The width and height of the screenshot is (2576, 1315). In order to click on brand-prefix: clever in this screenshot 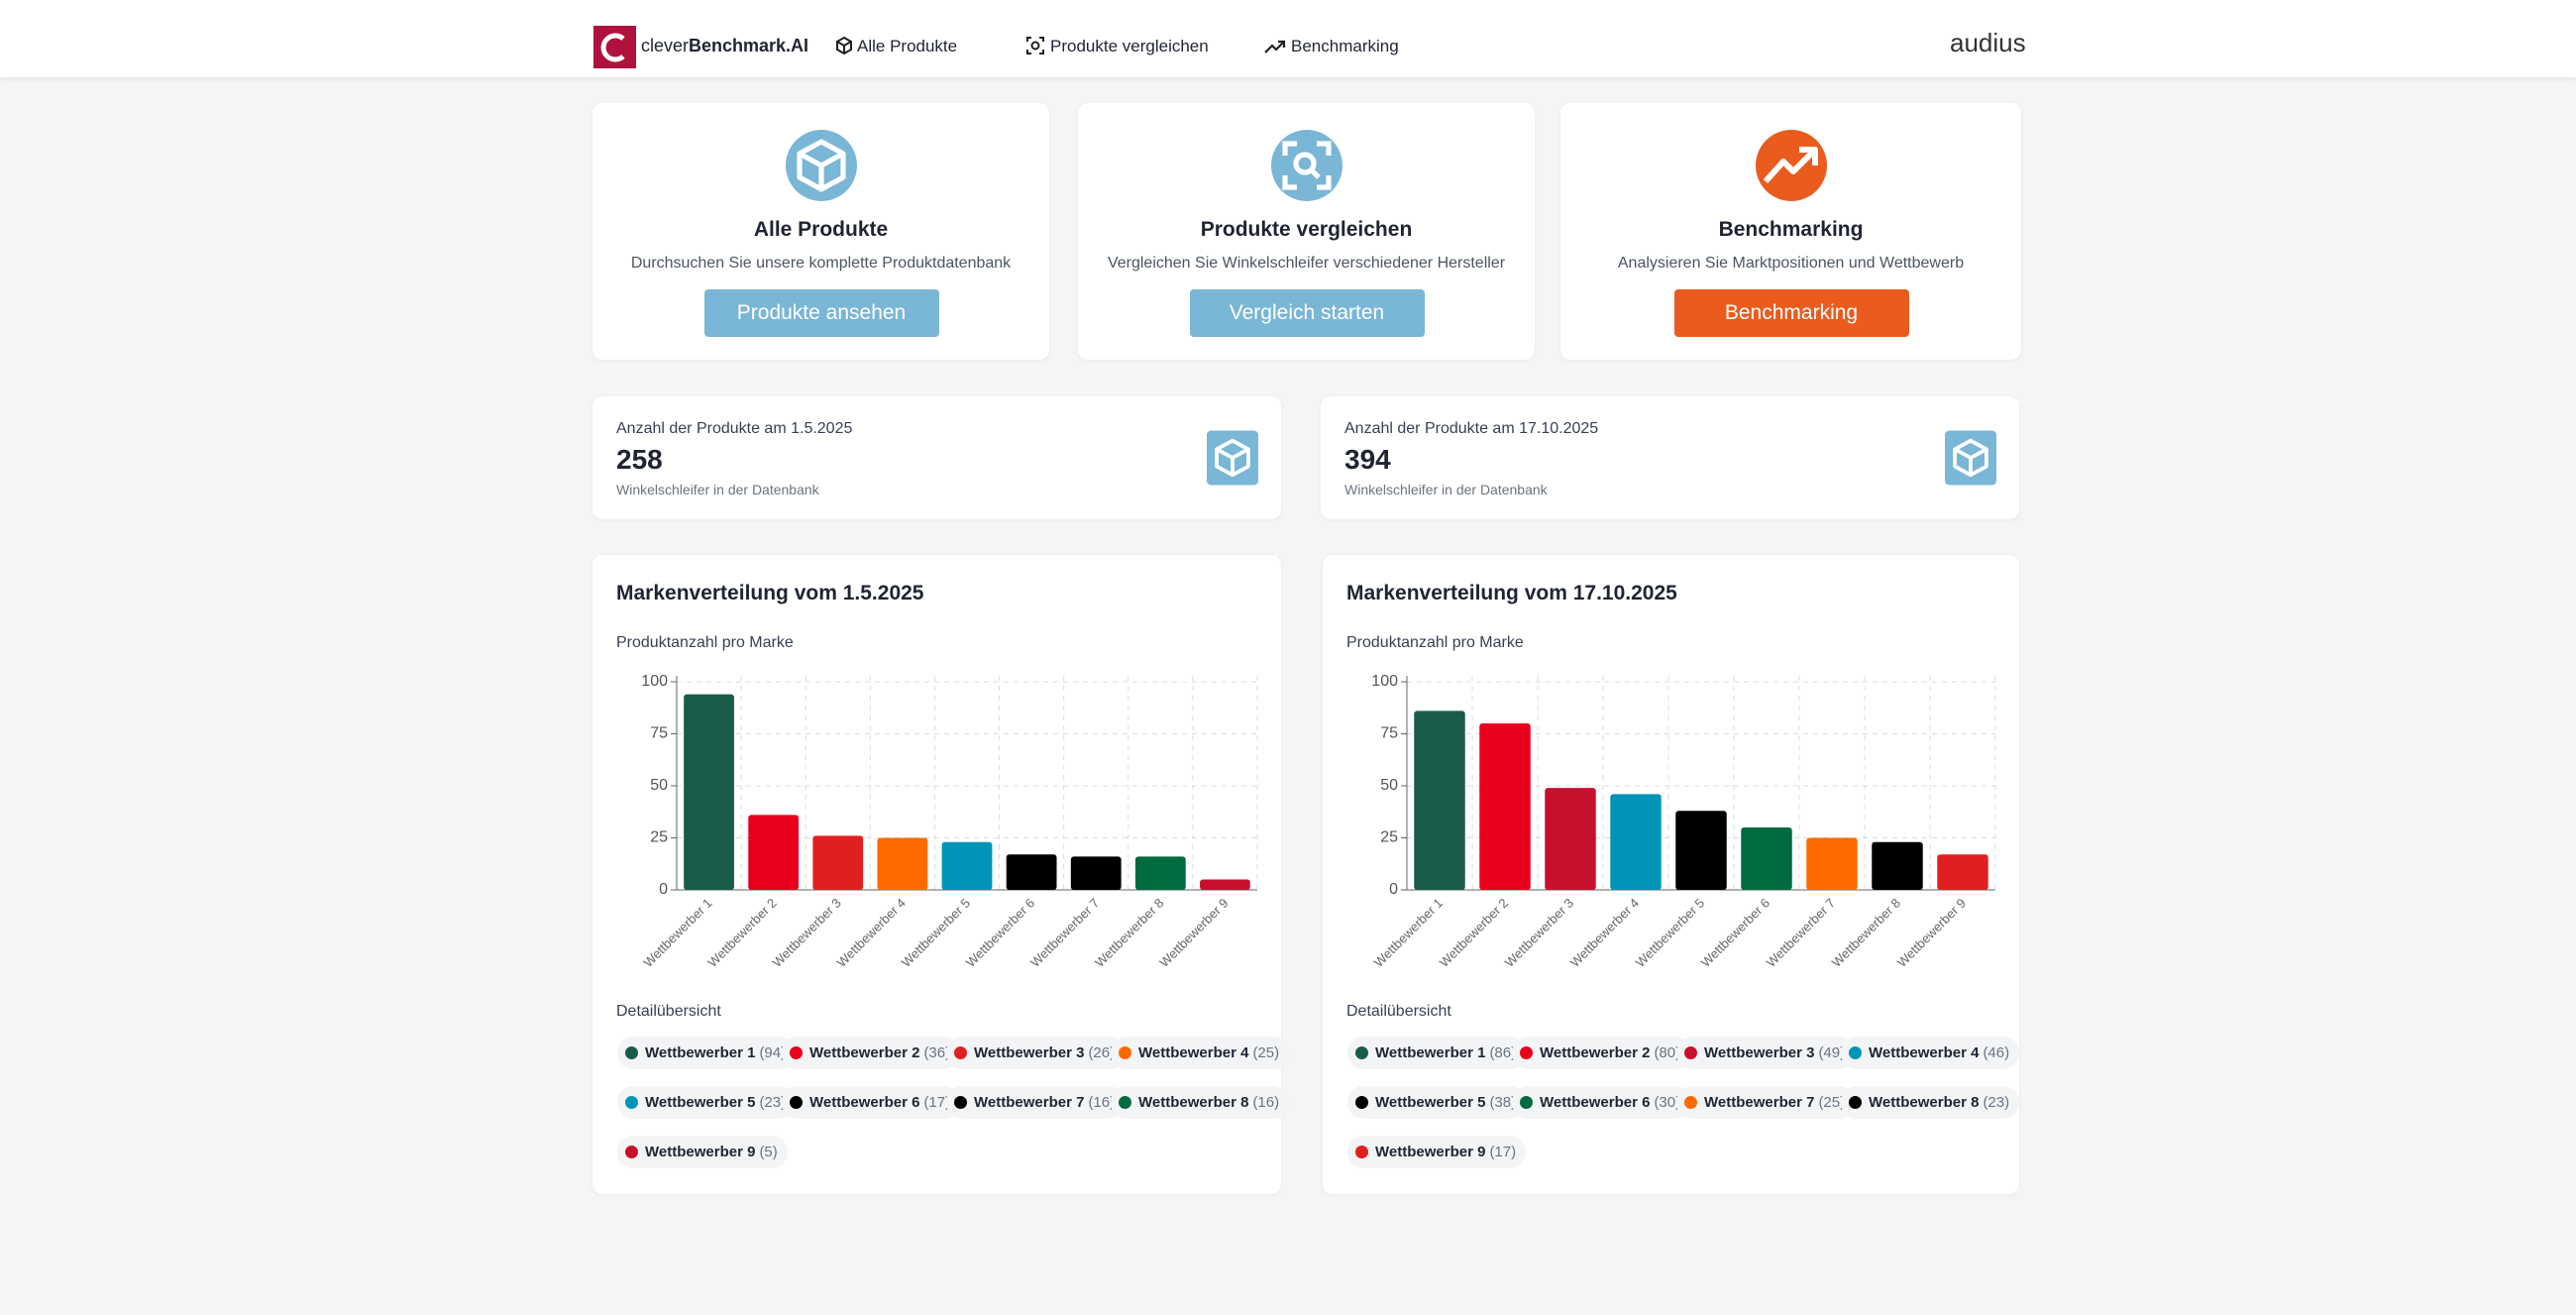, I will do `click(666, 45)`.